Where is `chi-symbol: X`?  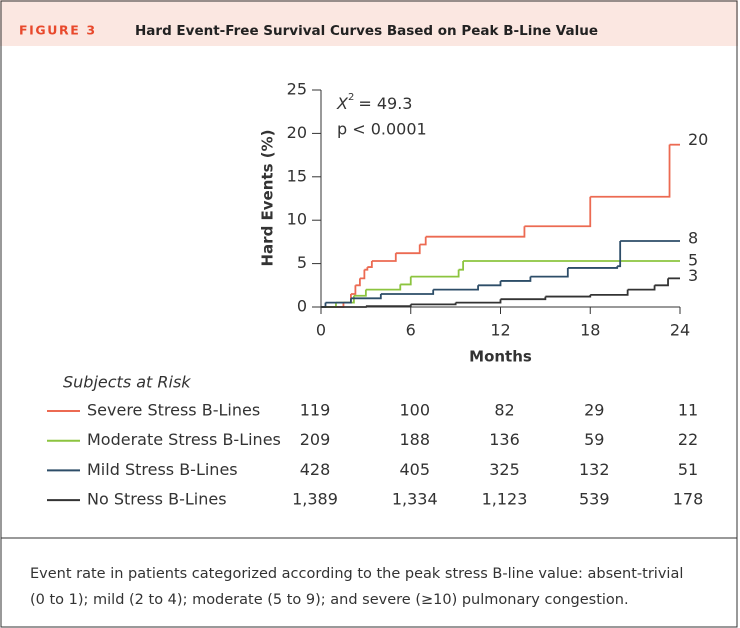
chi-symbol: X is located at coordinates (342, 103).